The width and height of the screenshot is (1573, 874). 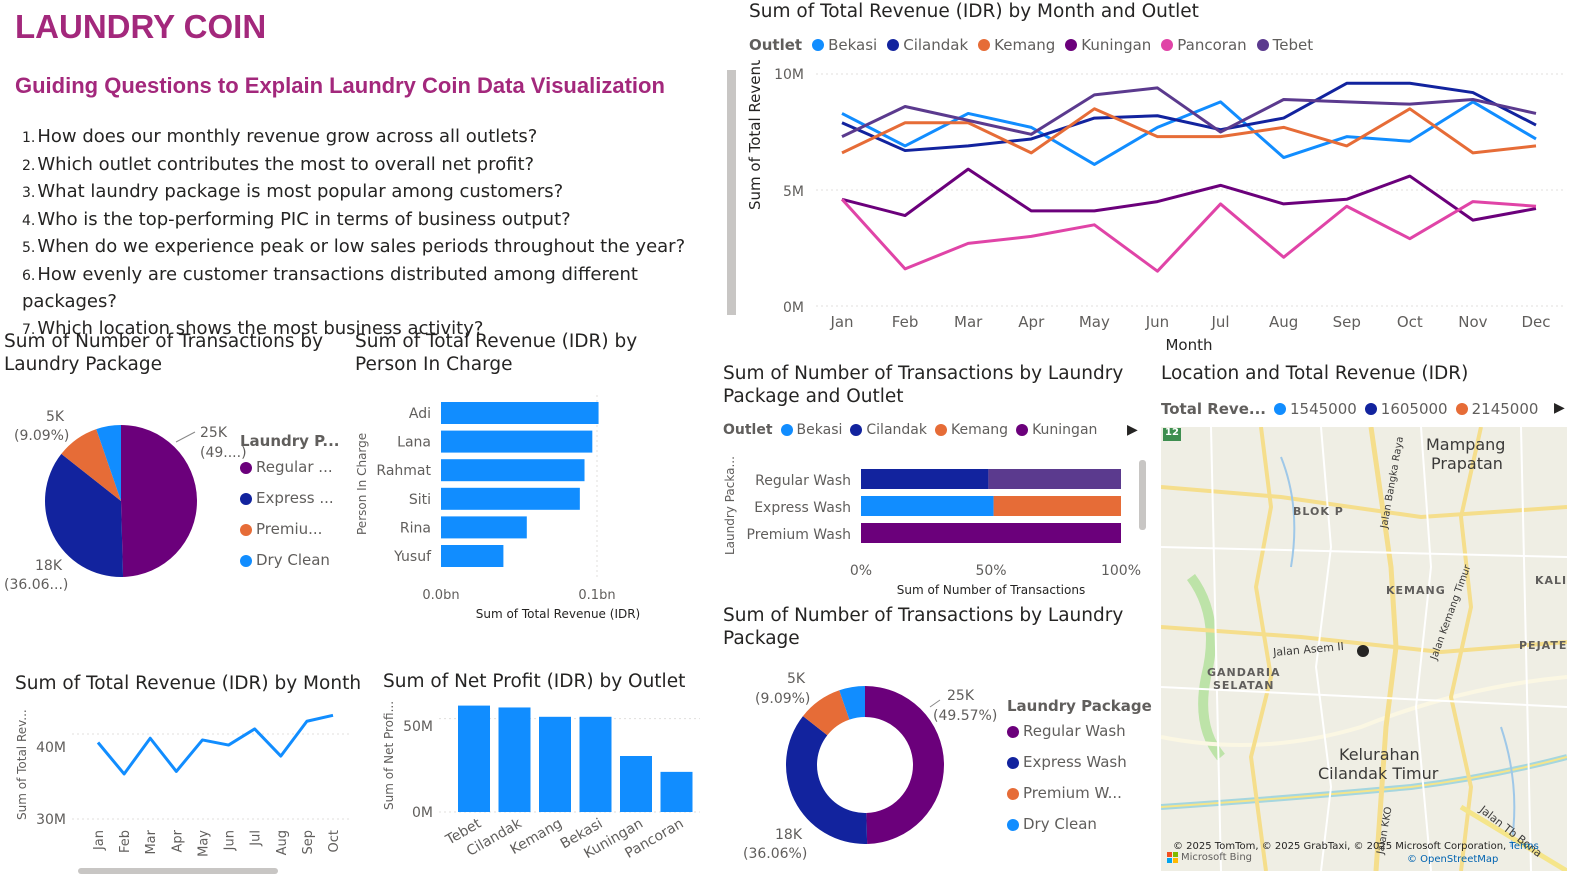 What do you see at coordinates (282, 842) in the screenshot?
I see `x-tick: Aug` at bounding box center [282, 842].